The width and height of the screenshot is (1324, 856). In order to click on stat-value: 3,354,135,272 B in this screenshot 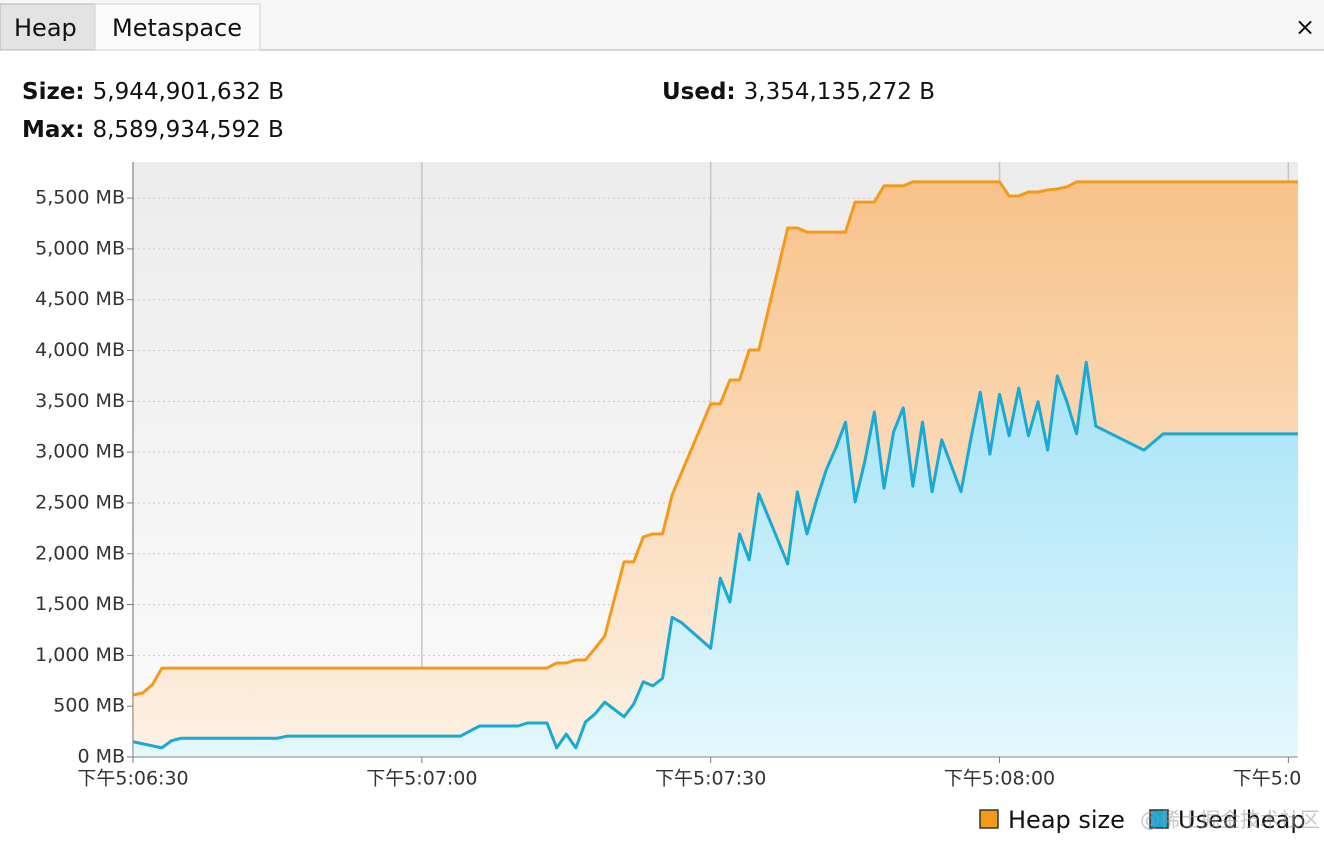, I will do `click(839, 92)`.